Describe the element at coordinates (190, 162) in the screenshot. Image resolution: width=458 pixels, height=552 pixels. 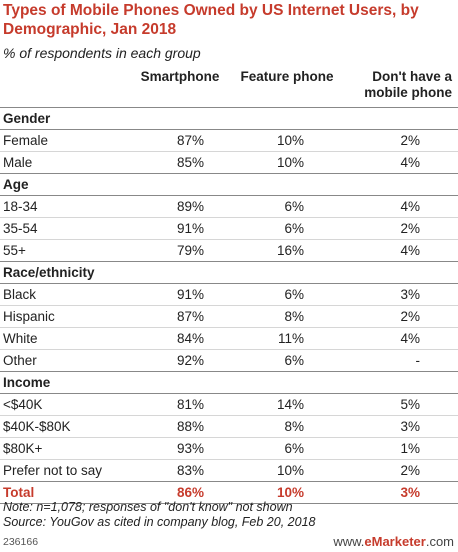
I see `cell-smartphone: 85%` at that location.